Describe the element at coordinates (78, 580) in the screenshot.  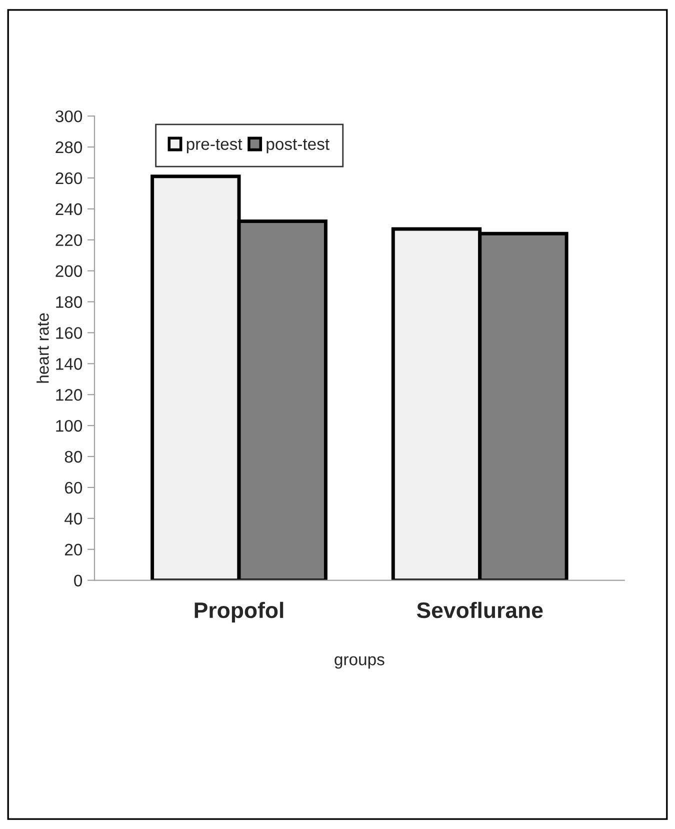
I see `y-tick-label: 0` at that location.